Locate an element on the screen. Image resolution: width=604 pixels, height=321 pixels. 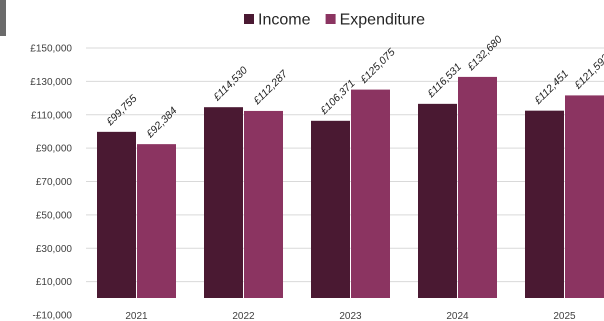
y-tick-label: £110,000 is located at coordinates (51, 115).